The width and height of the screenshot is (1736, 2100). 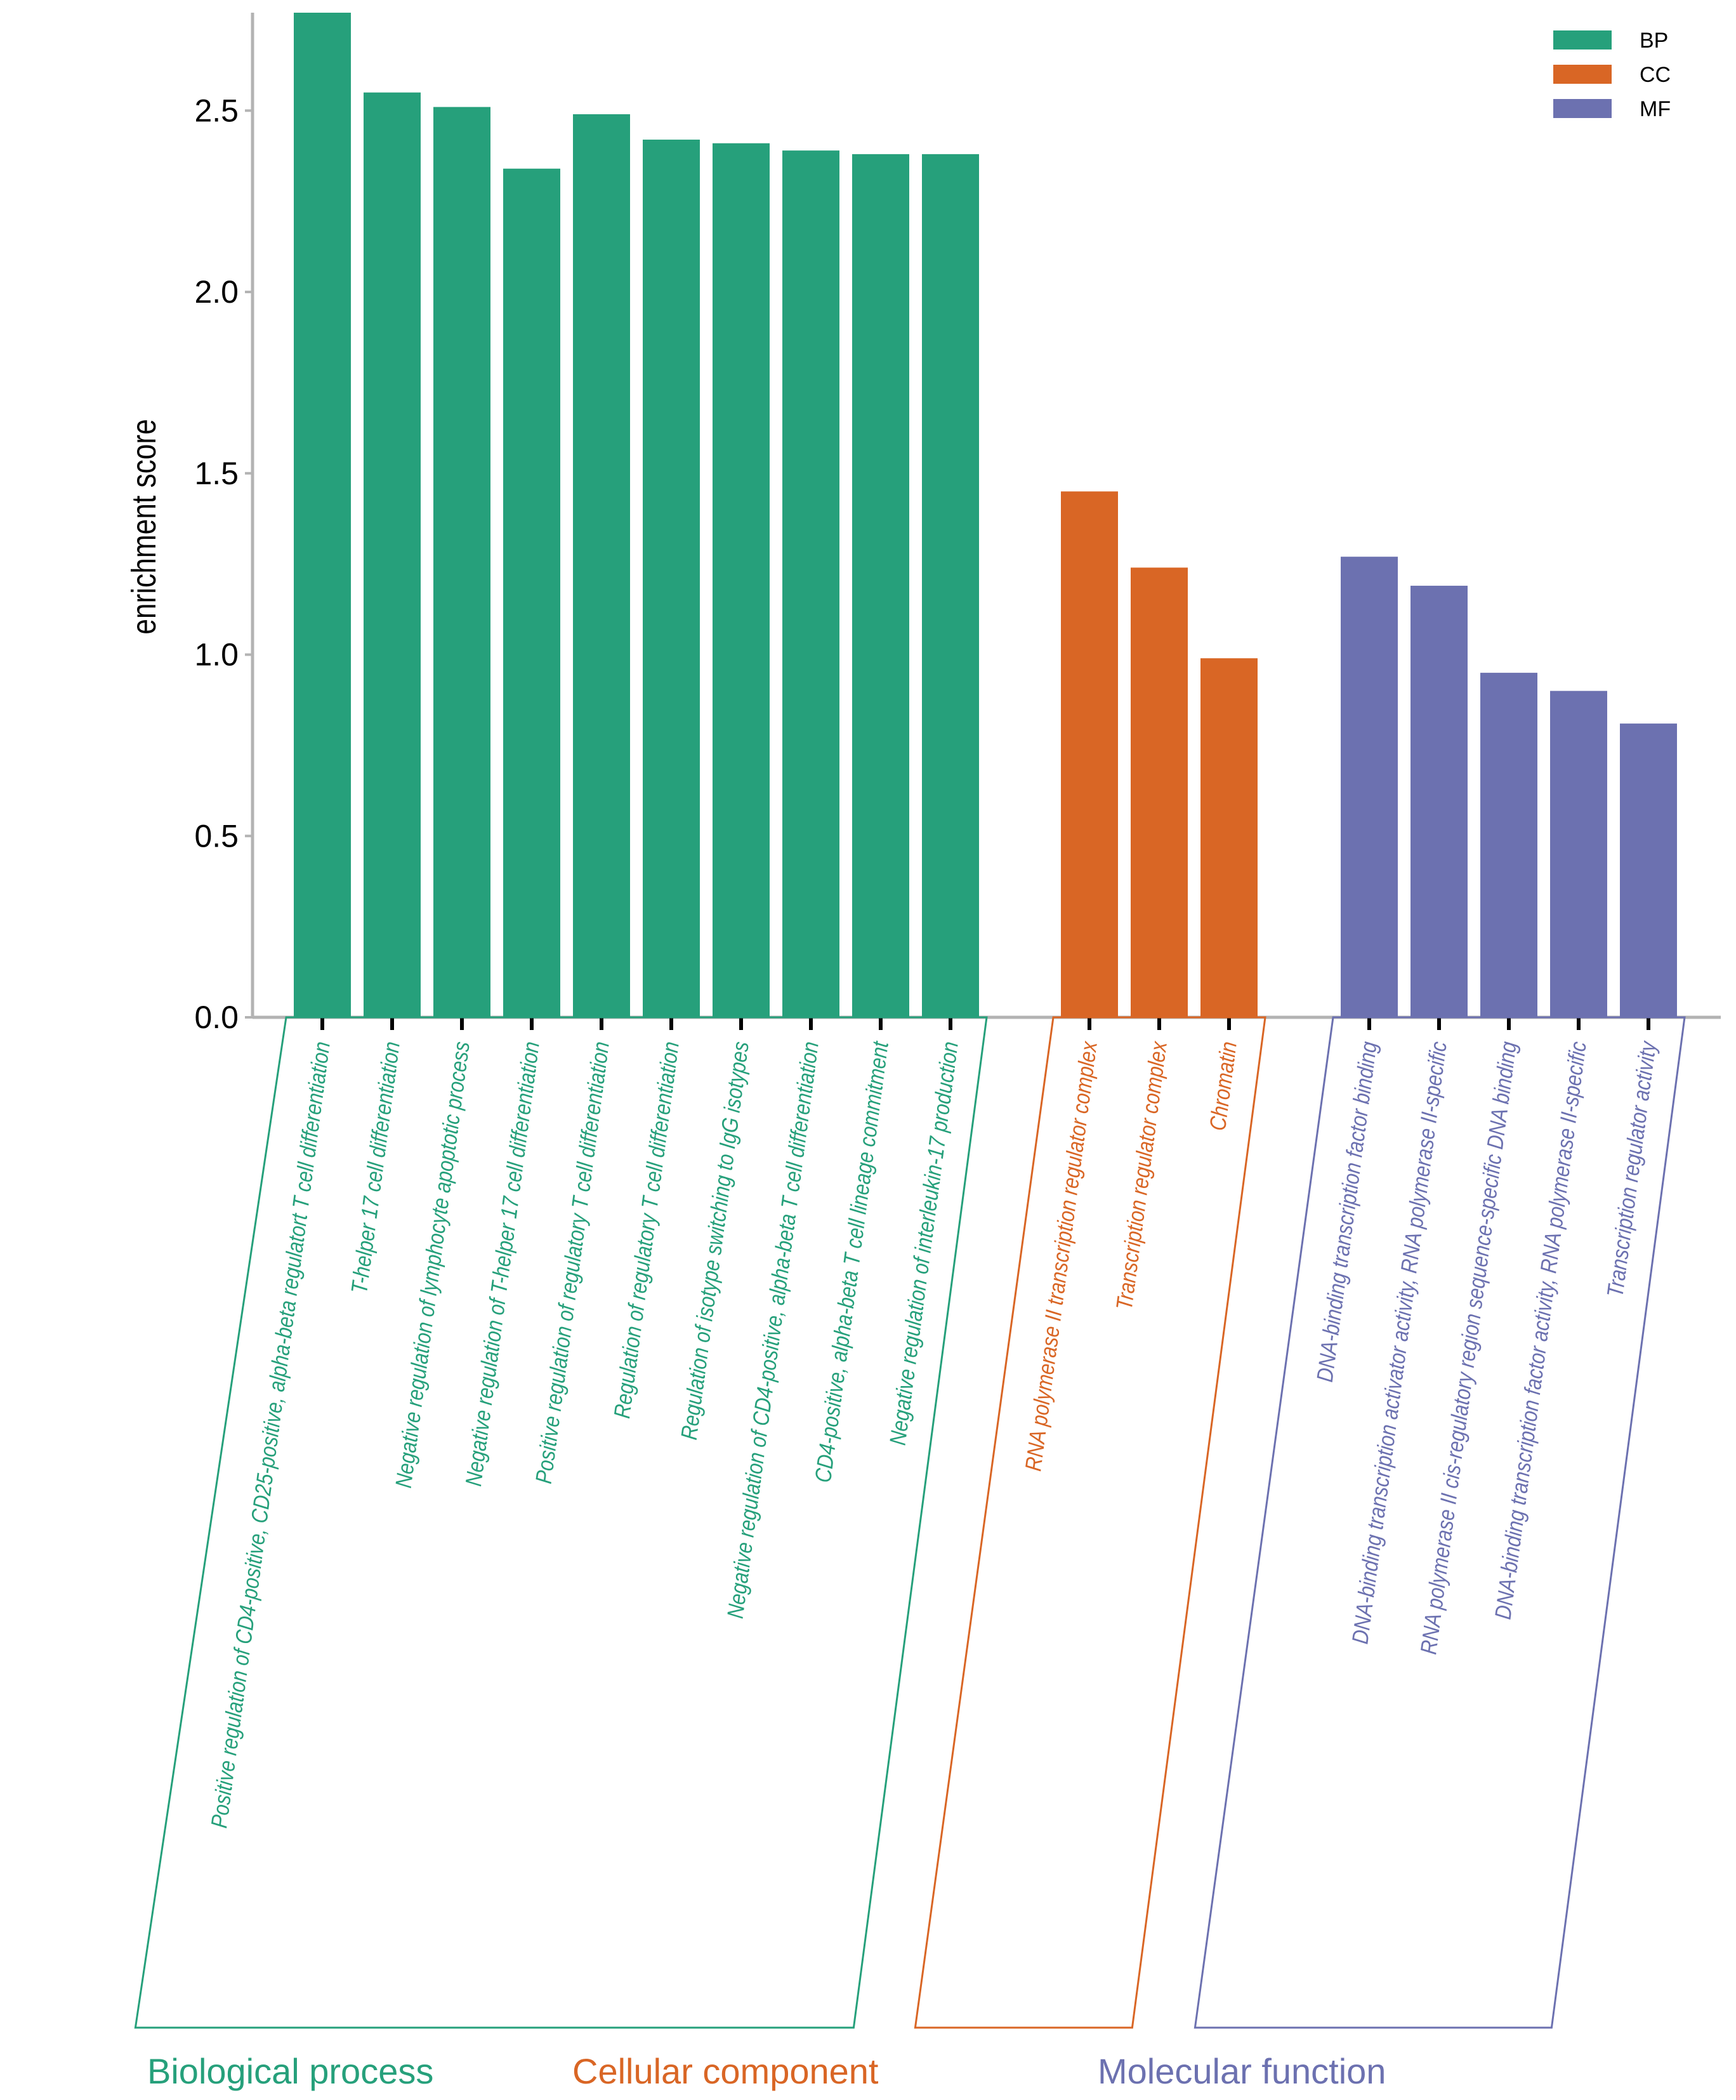 What do you see at coordinates (1655, 109) in the screenshot?
I see `legend-label-mf: MF` at bounding box center [1655, 109].